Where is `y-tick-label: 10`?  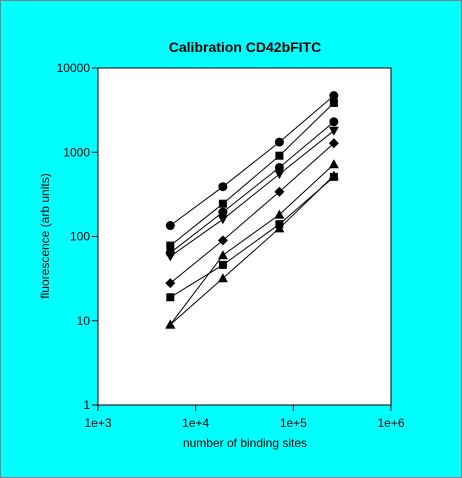 y-tick-label: 10 is located at coordinates (84, 321).